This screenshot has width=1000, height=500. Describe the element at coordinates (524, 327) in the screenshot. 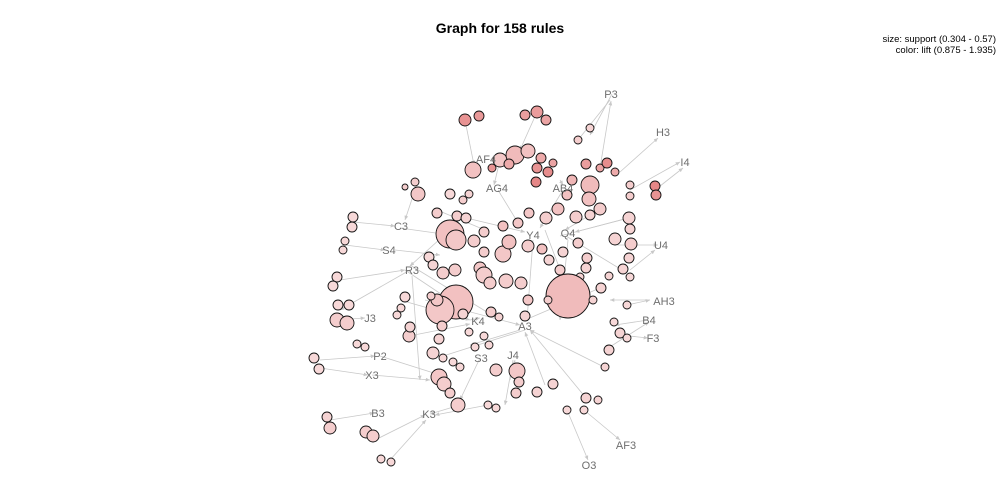

I see `item-label-a3: A3` at that location.